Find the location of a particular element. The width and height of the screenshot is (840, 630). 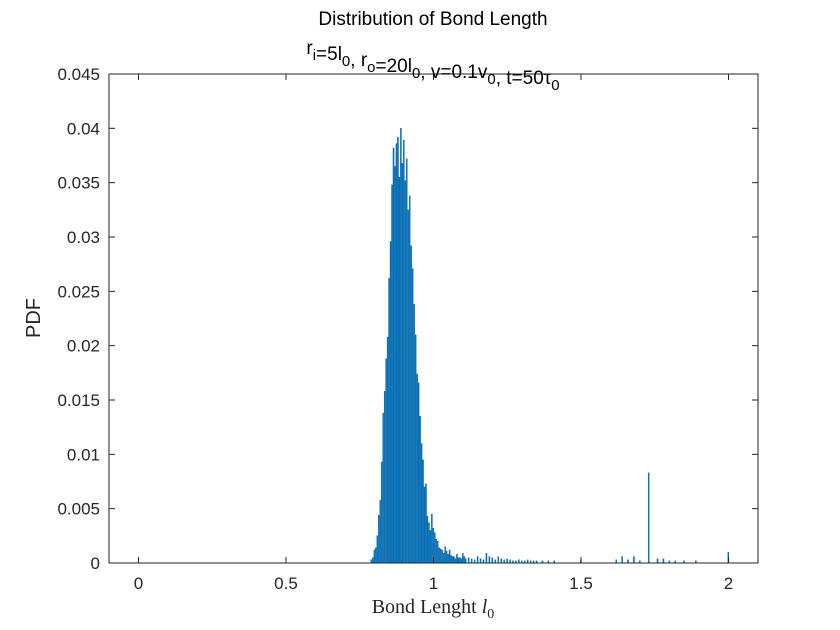

x-tick-label: 0 is located at coordinates (138, 583).